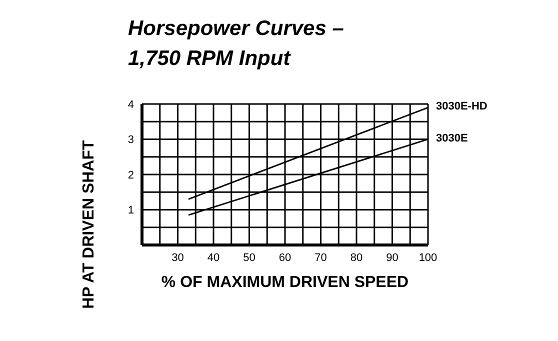 This screenshot has height=341, width=558. Describe the element at coordinates (131, 140) in the screenshot. I see `y-tick-label: 3` at that location.